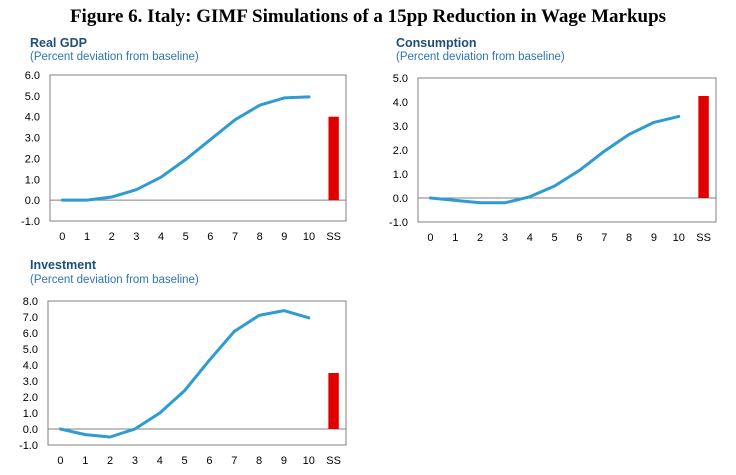 This screenshot has height=475, width=736. Describe the element at coordinates (30, 318) in the screenshot. I see `y-tick-label: 7.0` at that location.